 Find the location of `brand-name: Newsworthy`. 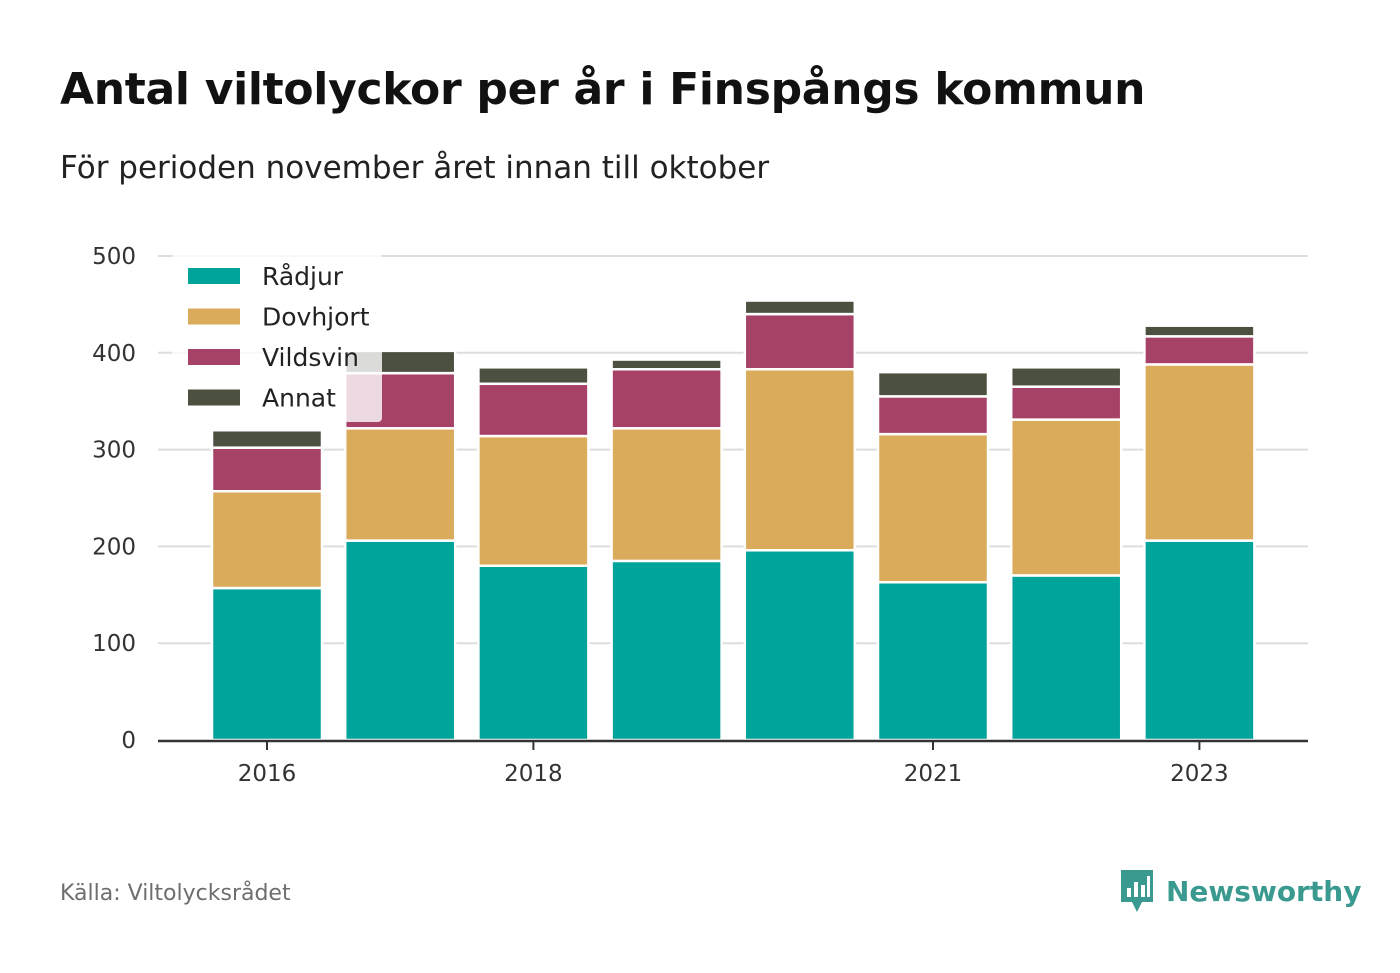

brand-name: Newsworthy is located at coordinates (1264, 891).